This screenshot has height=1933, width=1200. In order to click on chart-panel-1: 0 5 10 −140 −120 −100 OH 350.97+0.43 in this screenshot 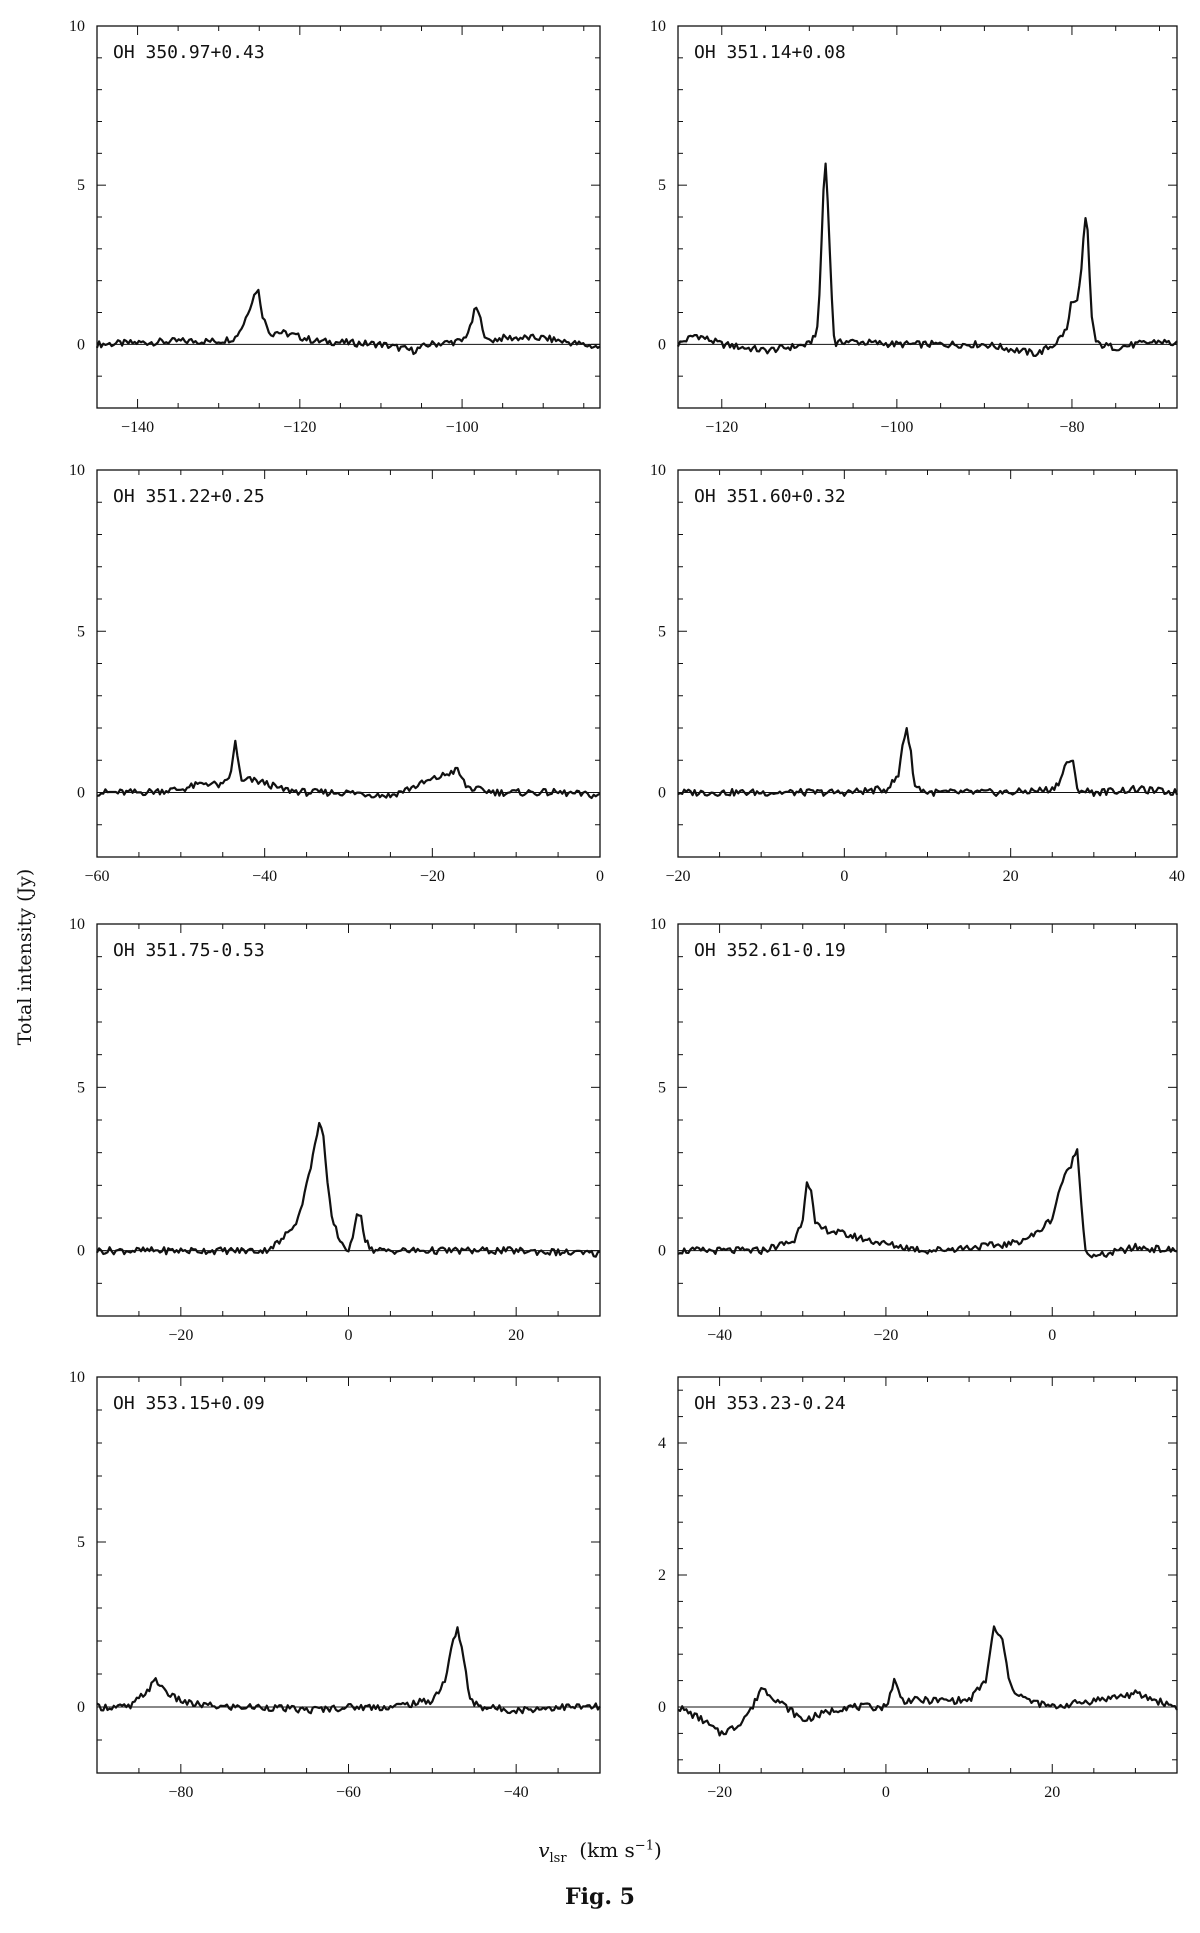, I will do `click(335, 227)`.